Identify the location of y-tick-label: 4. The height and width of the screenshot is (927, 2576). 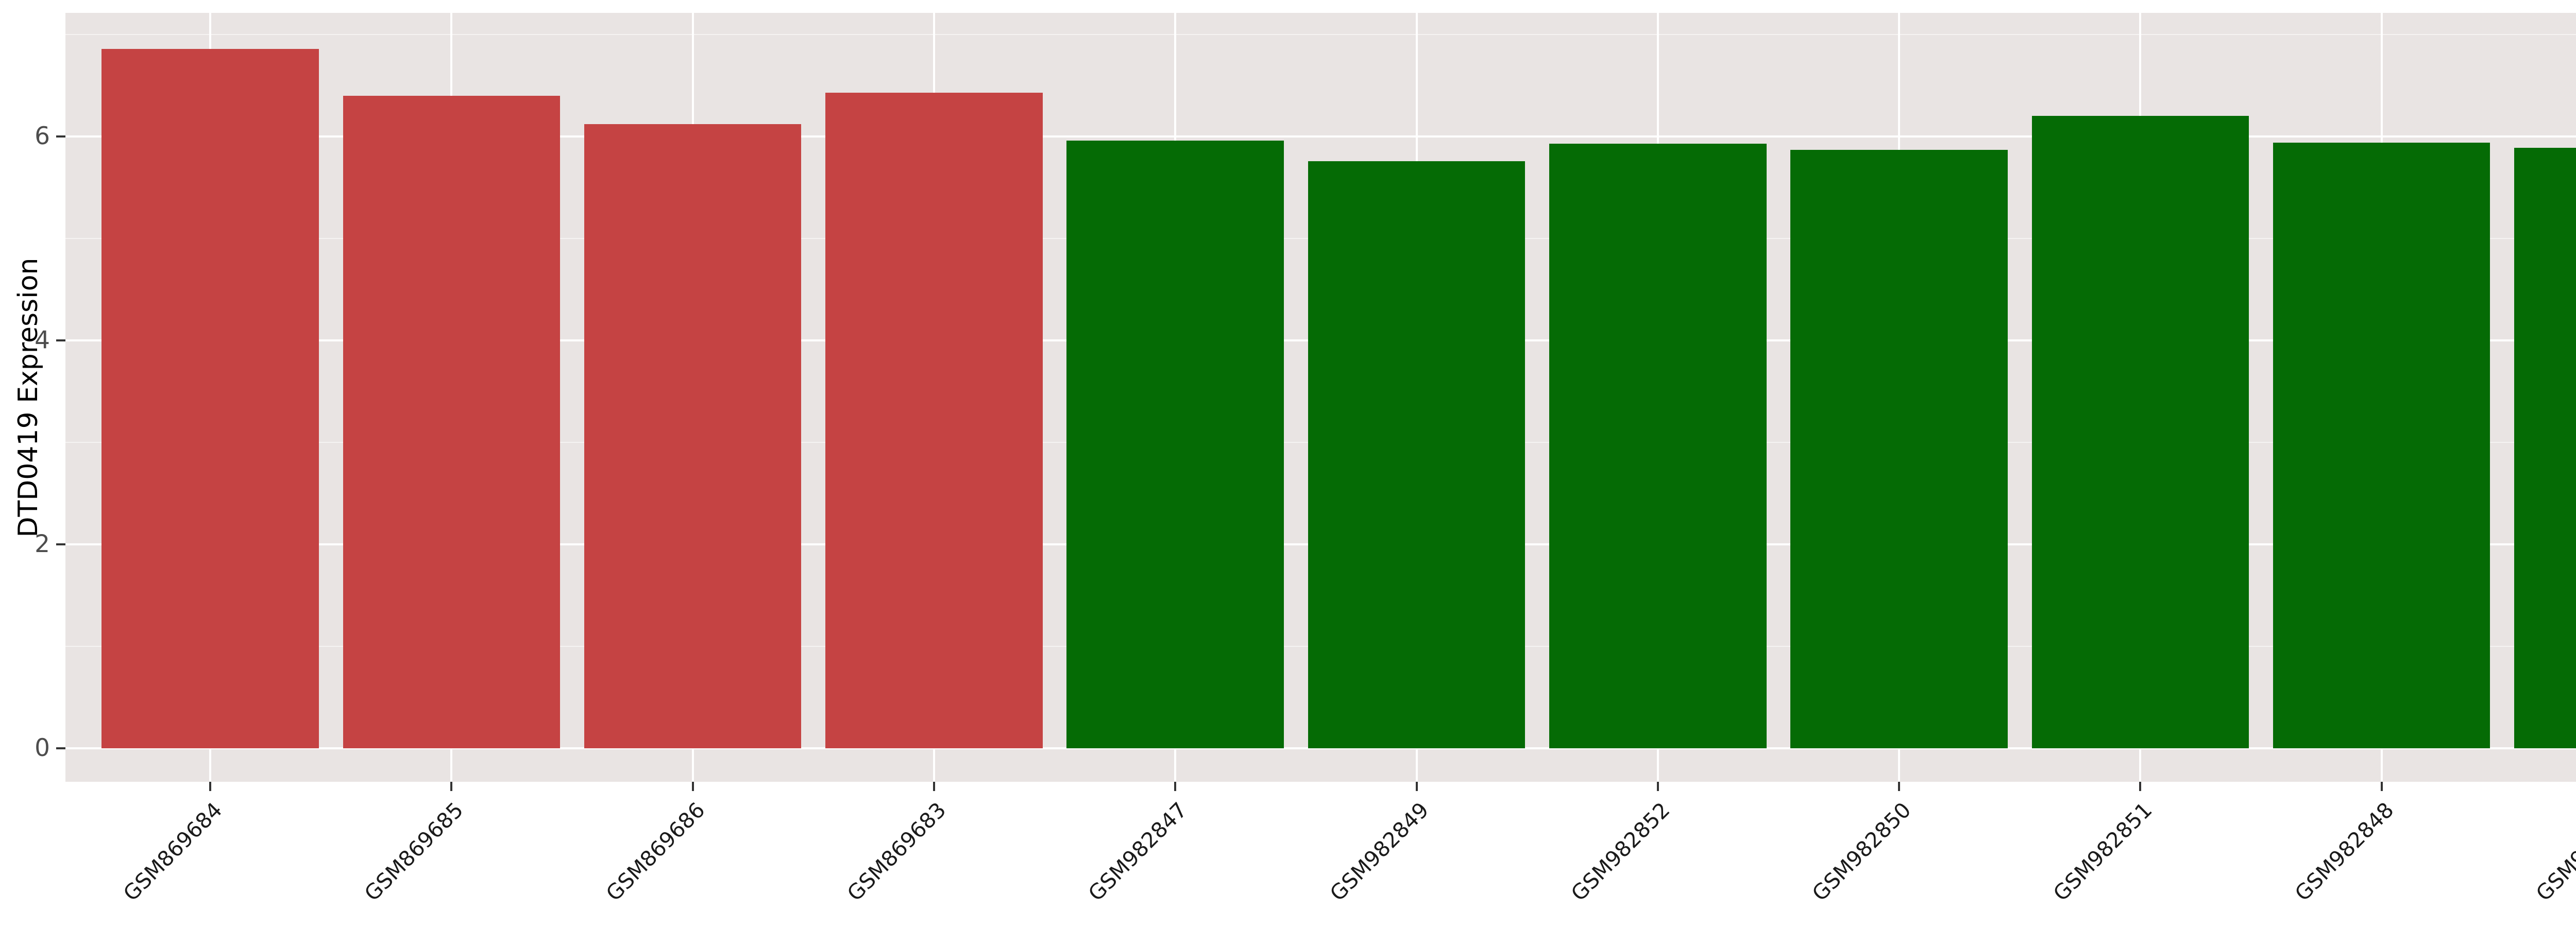
(43, 340).